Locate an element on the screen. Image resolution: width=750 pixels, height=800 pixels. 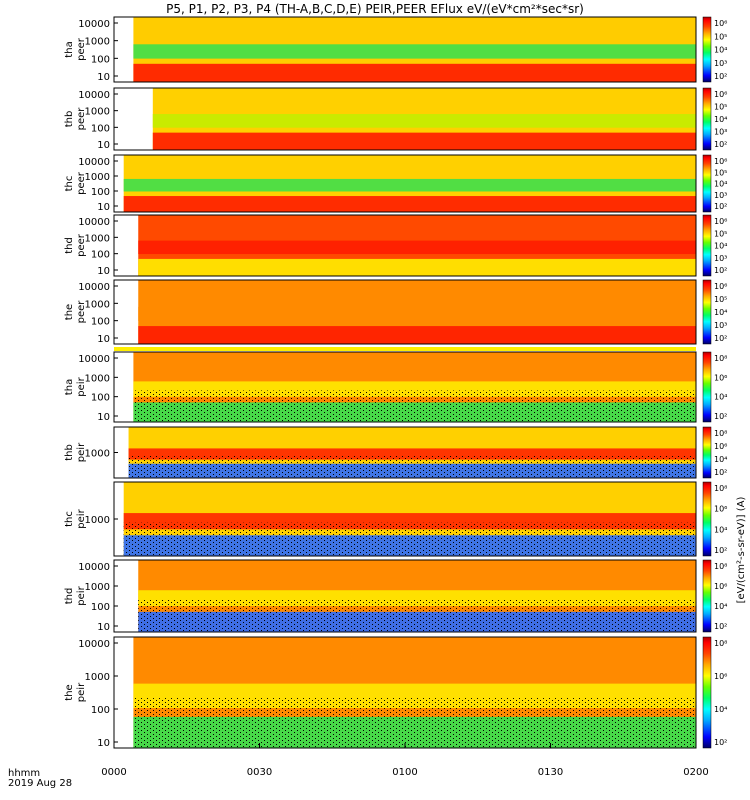
x-axis-label-line1: hhmm is located at coordinates (24, 773).